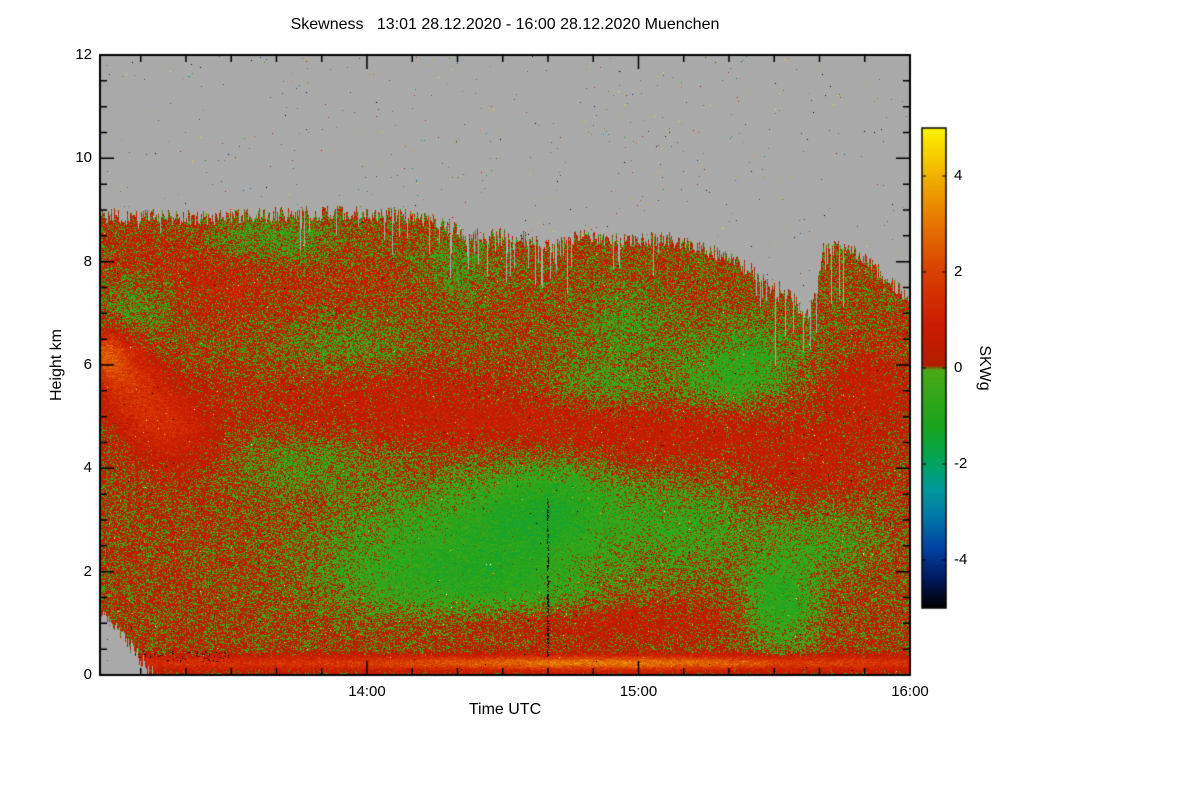 This screenshot has width=1200, height=800. Describe the element at coordinates (961, 559) in the screenshot. I see `colorbar-tick-label: -4` at that location.